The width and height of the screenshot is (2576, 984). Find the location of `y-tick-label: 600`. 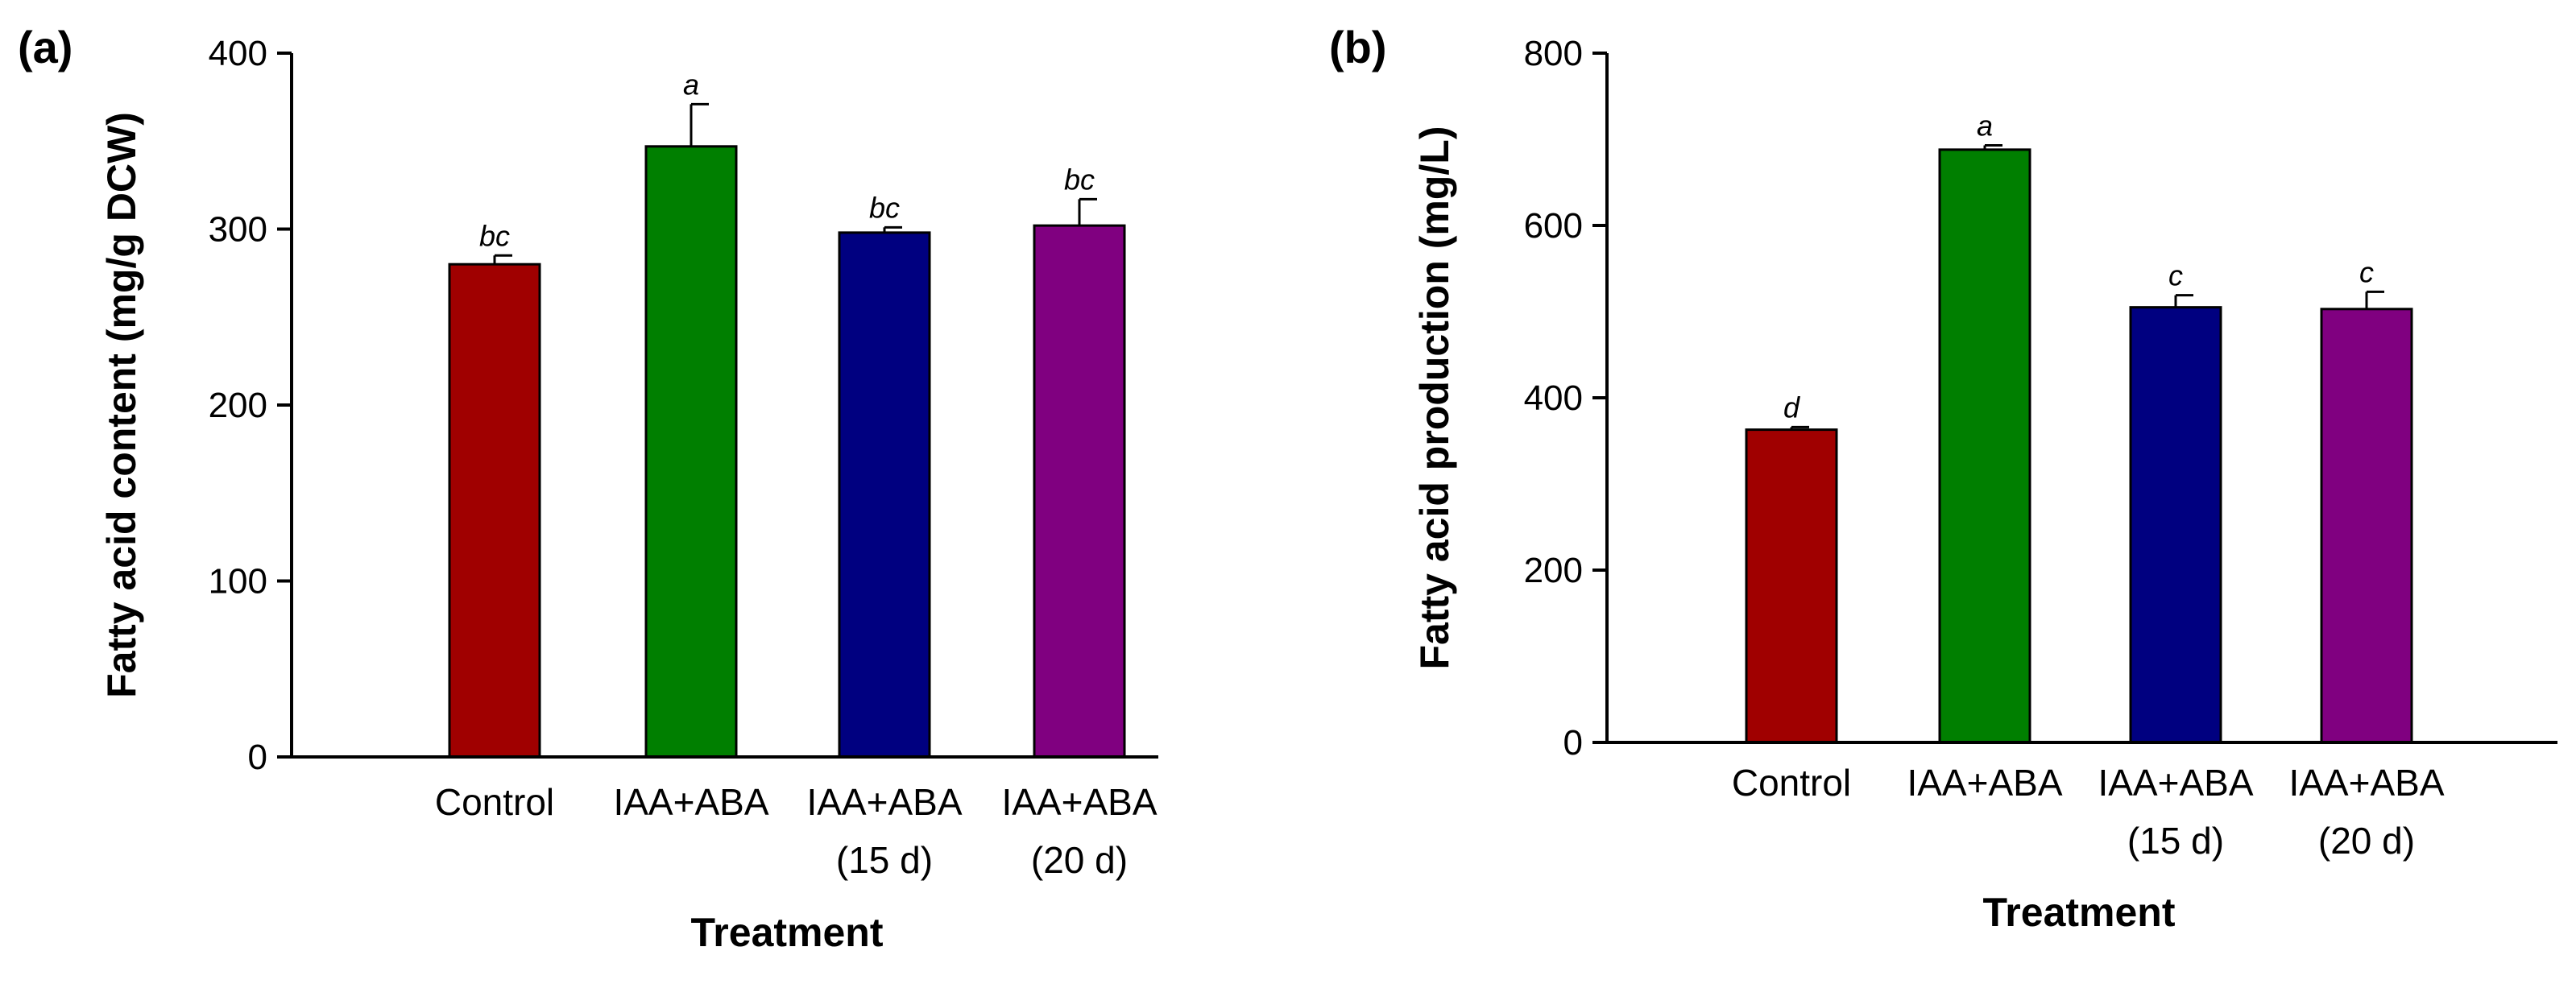

y-tick-label: 600 is located at coordinates (1553, 226).